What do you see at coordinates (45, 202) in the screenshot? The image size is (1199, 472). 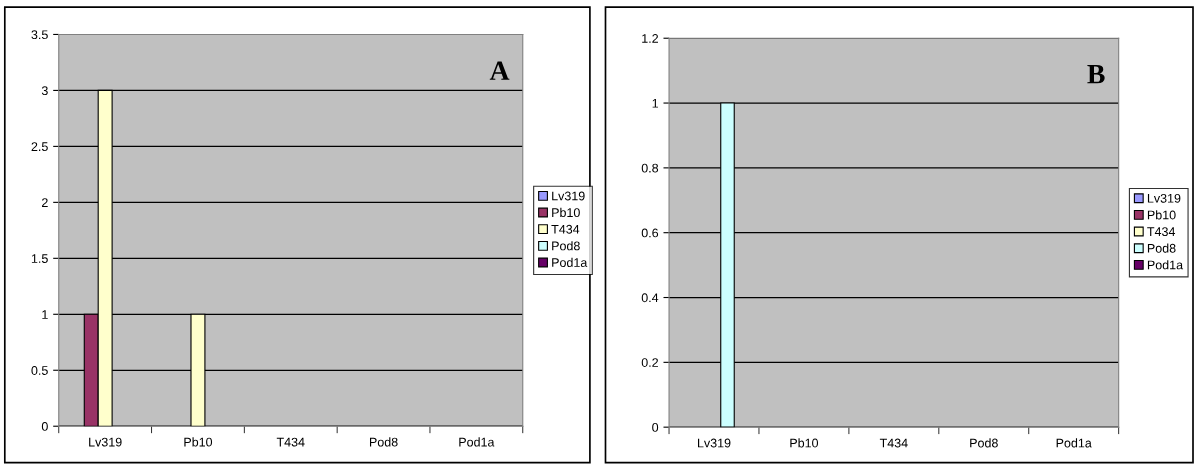 I see `y-tick-label: 2` at bounding box center [45, 202].